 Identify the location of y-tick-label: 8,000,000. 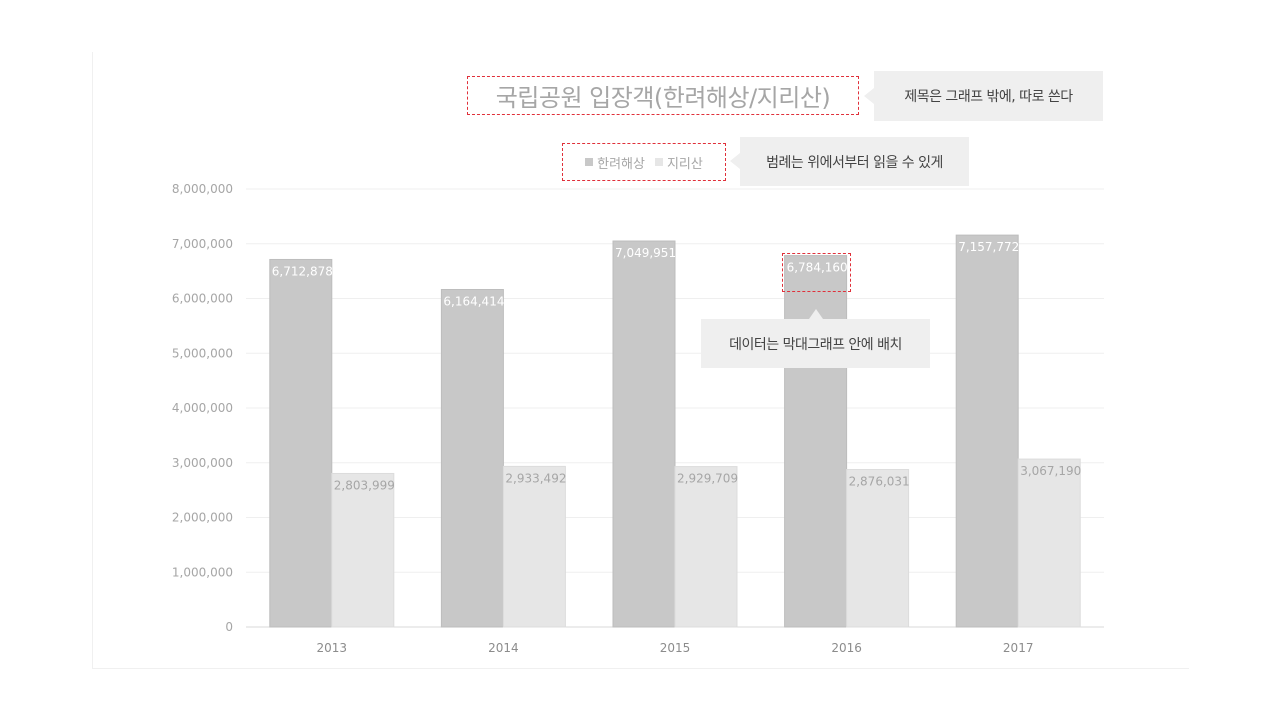
(202, 189).